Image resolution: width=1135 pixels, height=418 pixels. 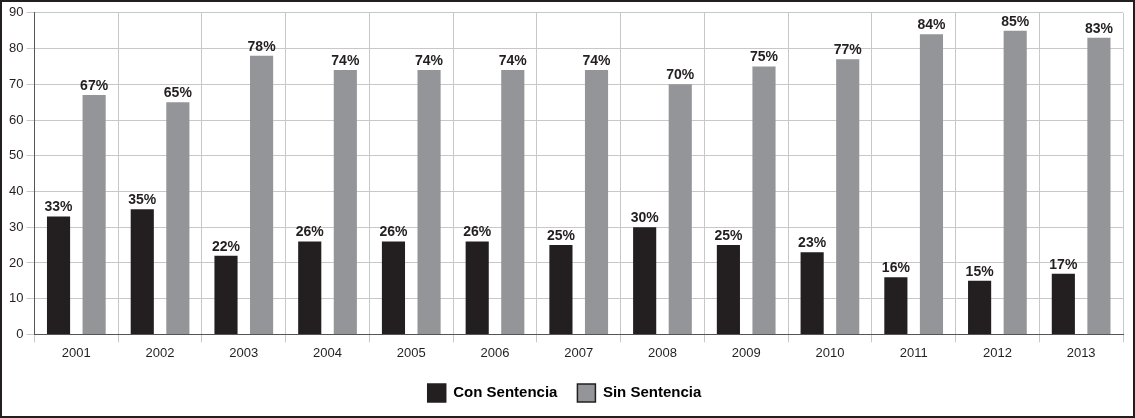 I want to click on data-label: 77%, so click(x=848, y=49).